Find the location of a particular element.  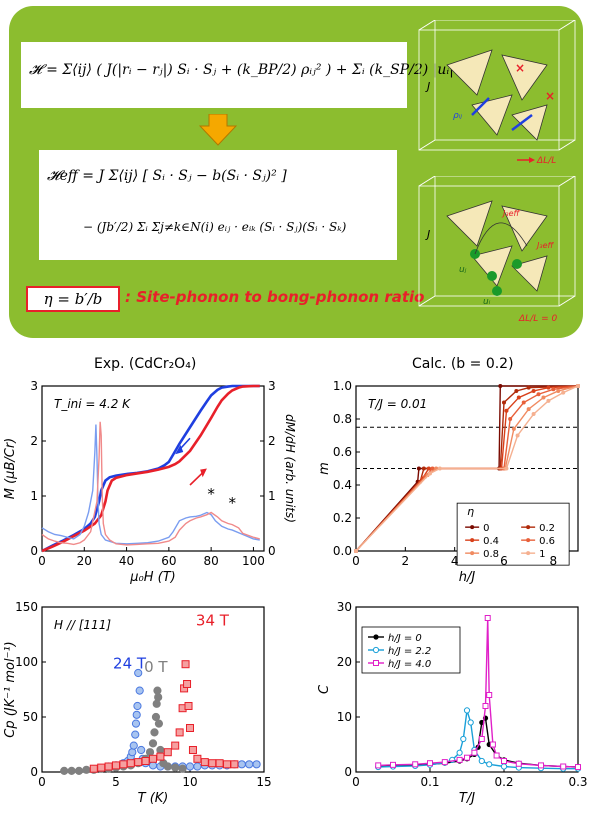

y-tick-label: 1 is located at coordinates (34, 496).